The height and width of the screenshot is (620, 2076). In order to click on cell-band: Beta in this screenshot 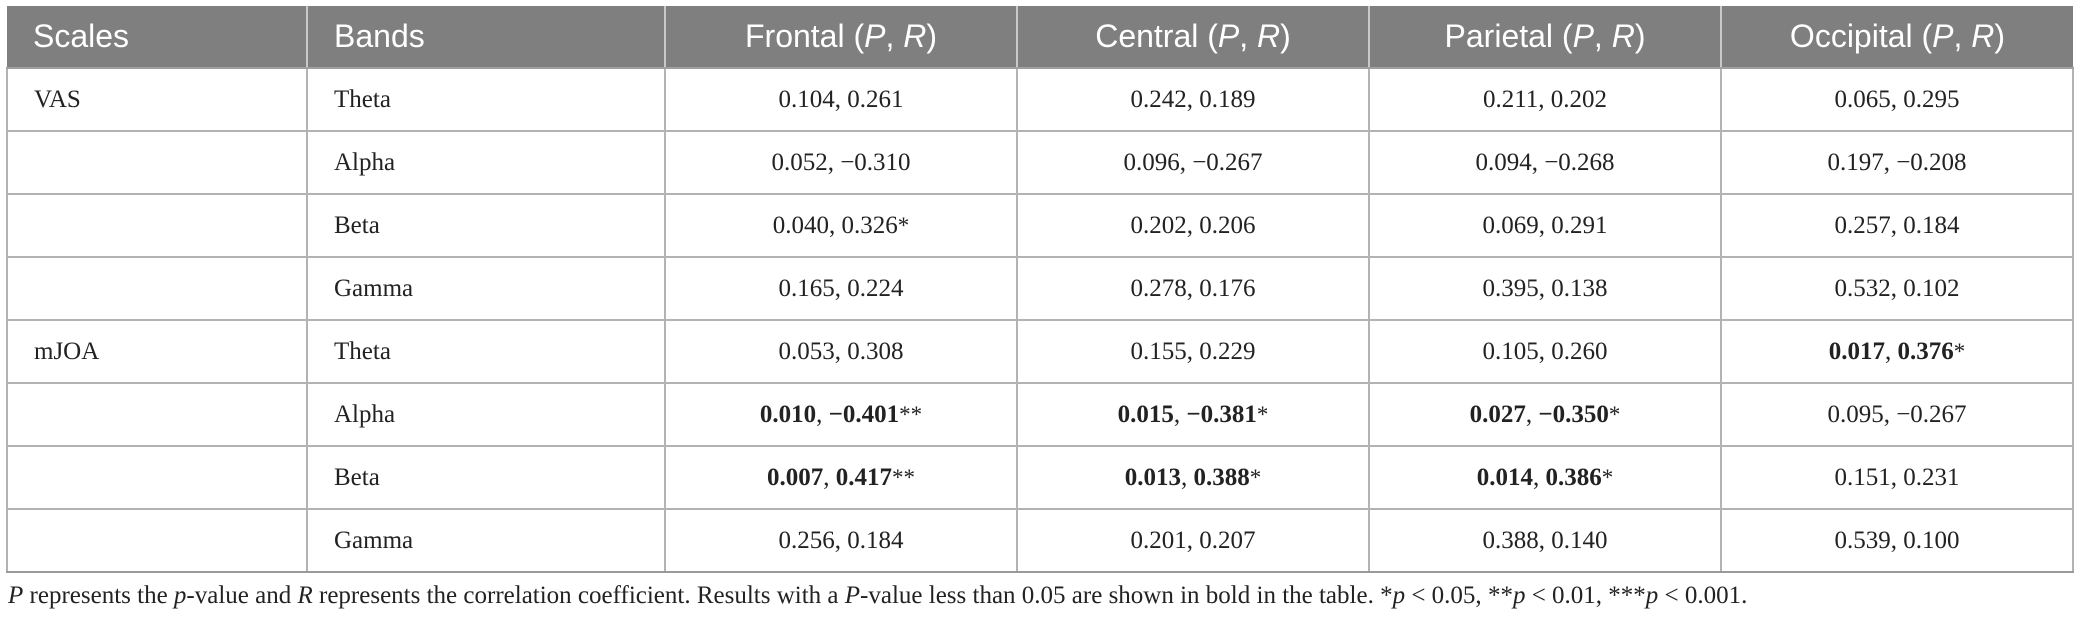, I will do `click(486, 477)`.